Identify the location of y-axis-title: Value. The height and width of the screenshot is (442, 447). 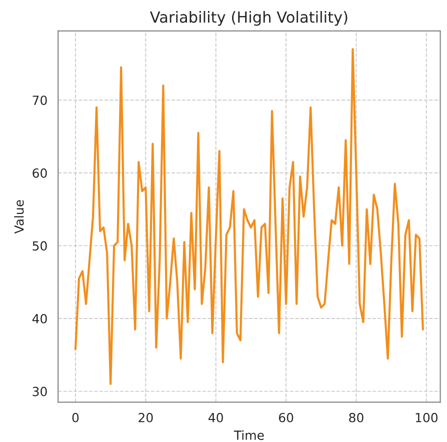
(19, 217).